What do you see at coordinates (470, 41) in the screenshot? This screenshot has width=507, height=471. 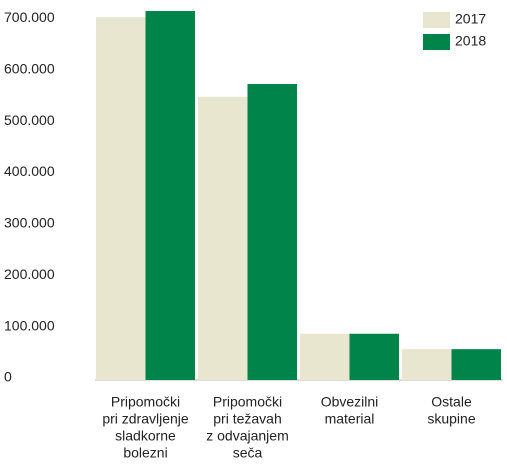 I see `legend-label: 2018` at bounding box center [470, 41].